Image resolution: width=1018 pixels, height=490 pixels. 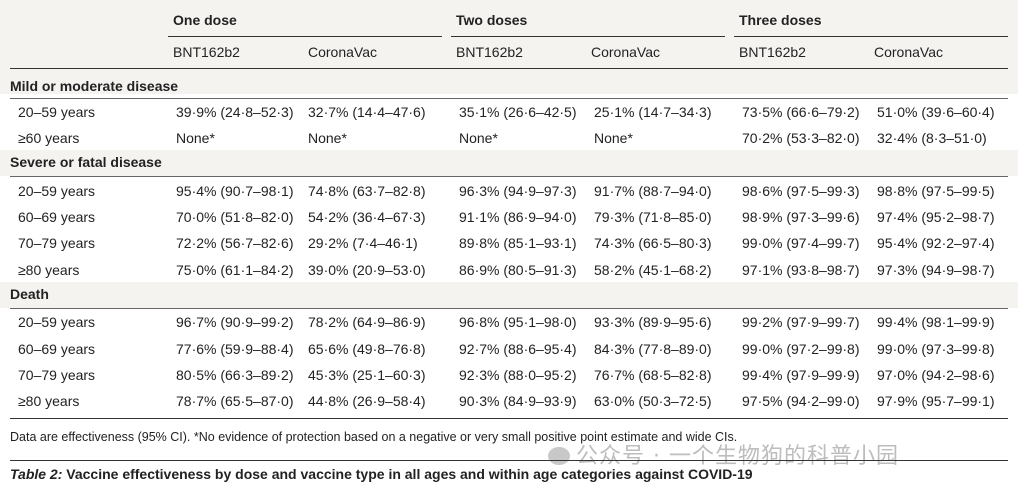 I want to click on group-header-three-doses: Three doses, so click(x=780, y=20).